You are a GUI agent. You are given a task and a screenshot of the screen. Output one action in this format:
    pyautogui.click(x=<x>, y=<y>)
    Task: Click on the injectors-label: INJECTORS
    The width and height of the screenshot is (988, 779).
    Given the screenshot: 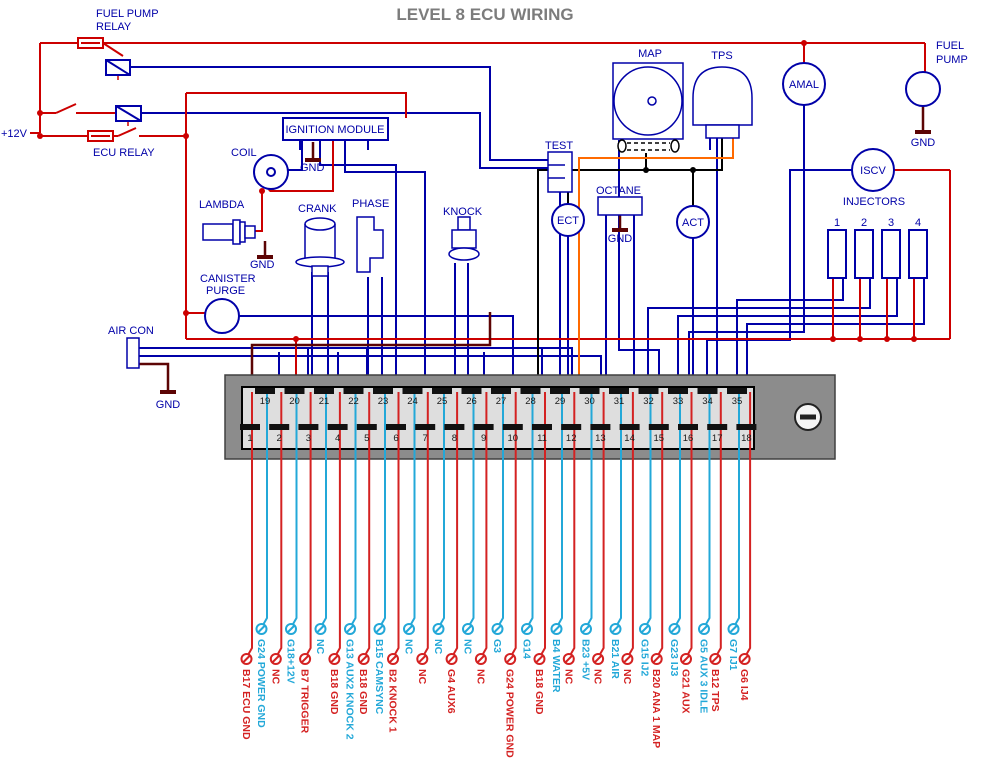 What is the action you would take?
    pyautogui.click(x=874, y=202)
    